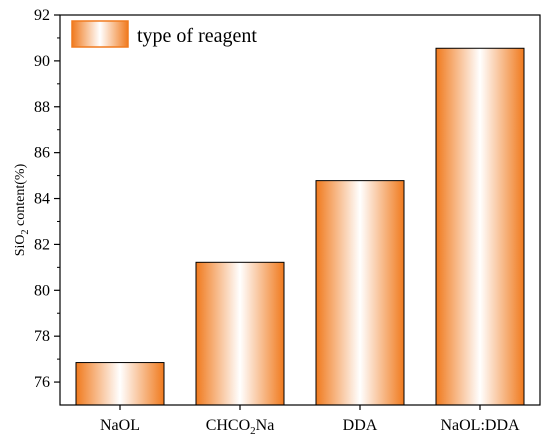  What do you see at coordinates (120, 384) in the screenshot?
I see `bar-naol` at bounding box center [120, 384].